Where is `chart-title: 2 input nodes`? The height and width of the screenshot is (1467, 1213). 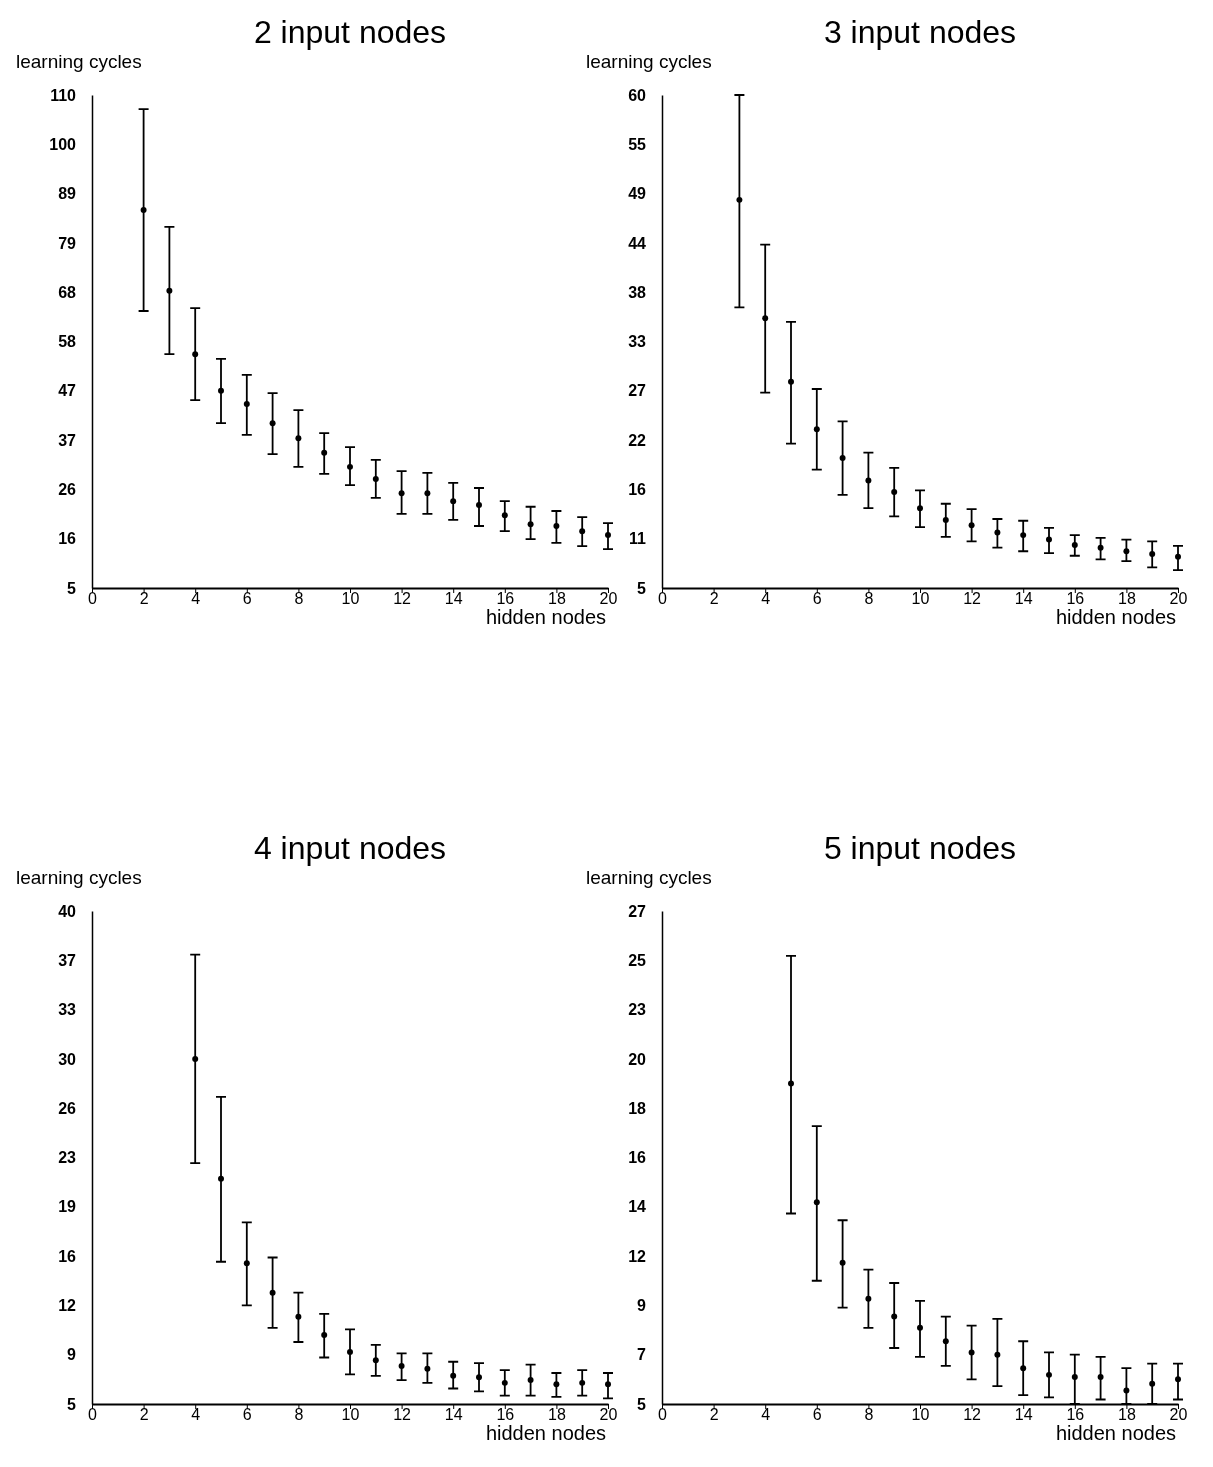 chart-title: 2 input nodes is located at coordinates (350, 32).